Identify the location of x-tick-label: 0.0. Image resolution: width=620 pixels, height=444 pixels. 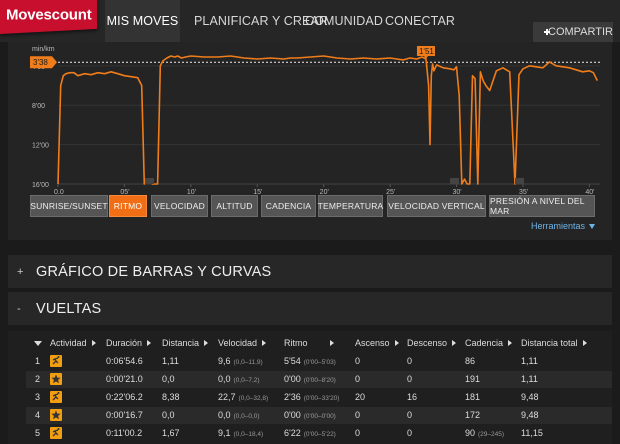
(59, 192).